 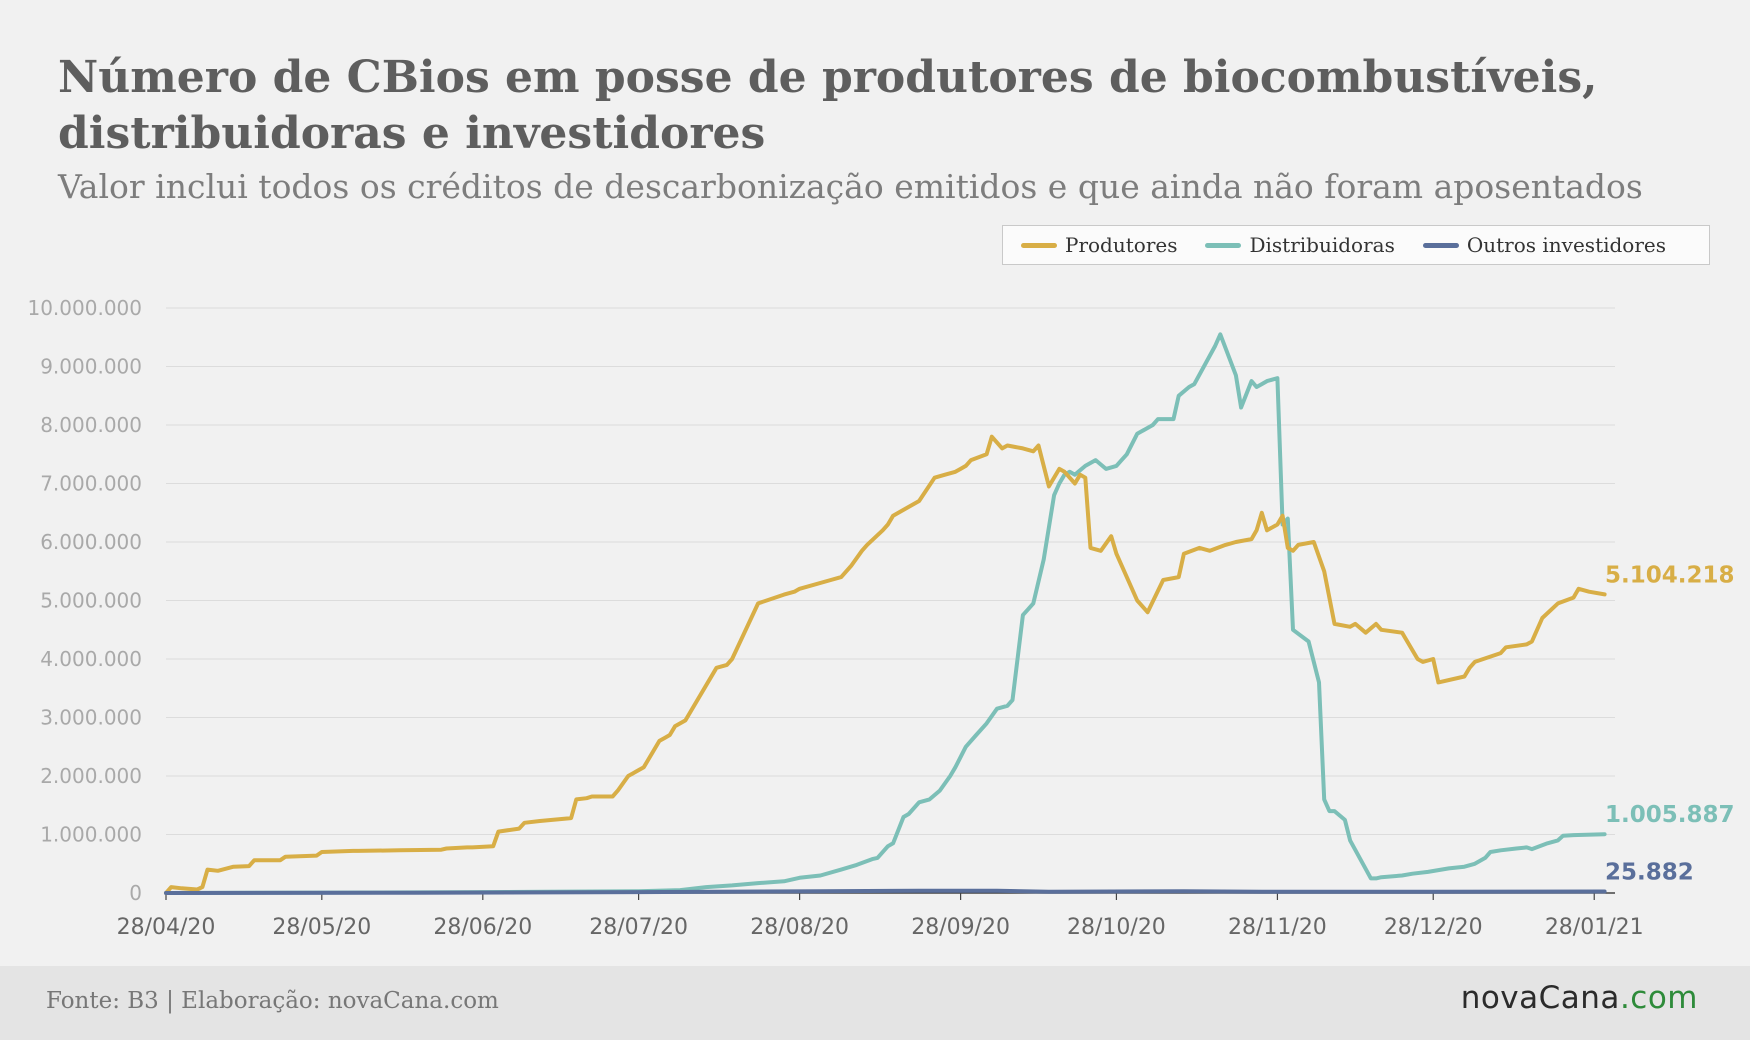 What do you see at coordinates (91, 776) in the screenshot?
I see `y-tick-label: 2.000.000` at bounding box center [91, 776].